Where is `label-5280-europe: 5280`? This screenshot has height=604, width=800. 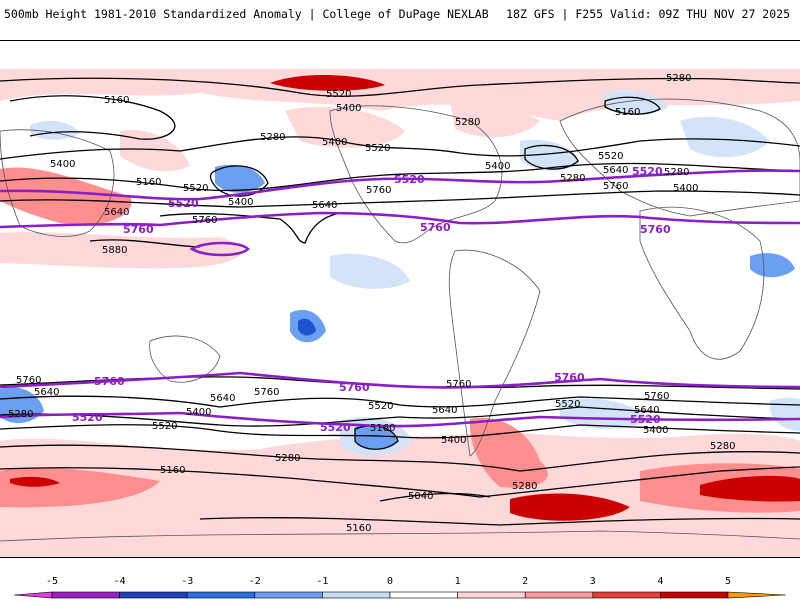
label-5280-europe: 5280 is located at coordinates (676, 172).